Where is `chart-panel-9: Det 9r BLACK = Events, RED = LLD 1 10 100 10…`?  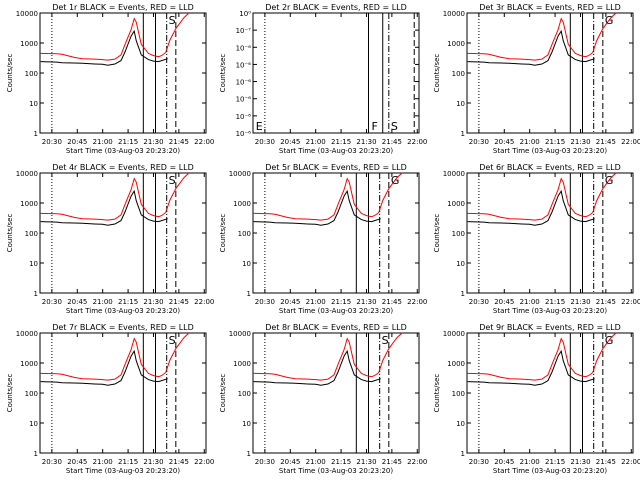
chart-panel-9: Det 9r BLACK = Events, RED = LLD 1 10 100 10… is located at coordinates (536, 399).